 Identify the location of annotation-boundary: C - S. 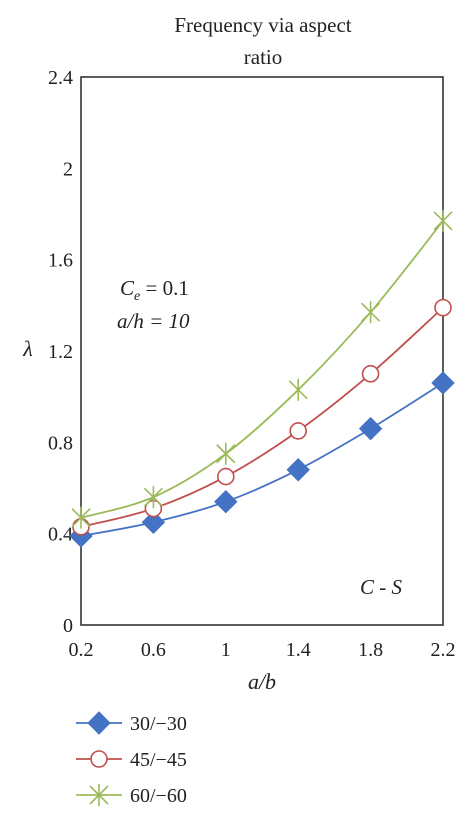
(381, 587).